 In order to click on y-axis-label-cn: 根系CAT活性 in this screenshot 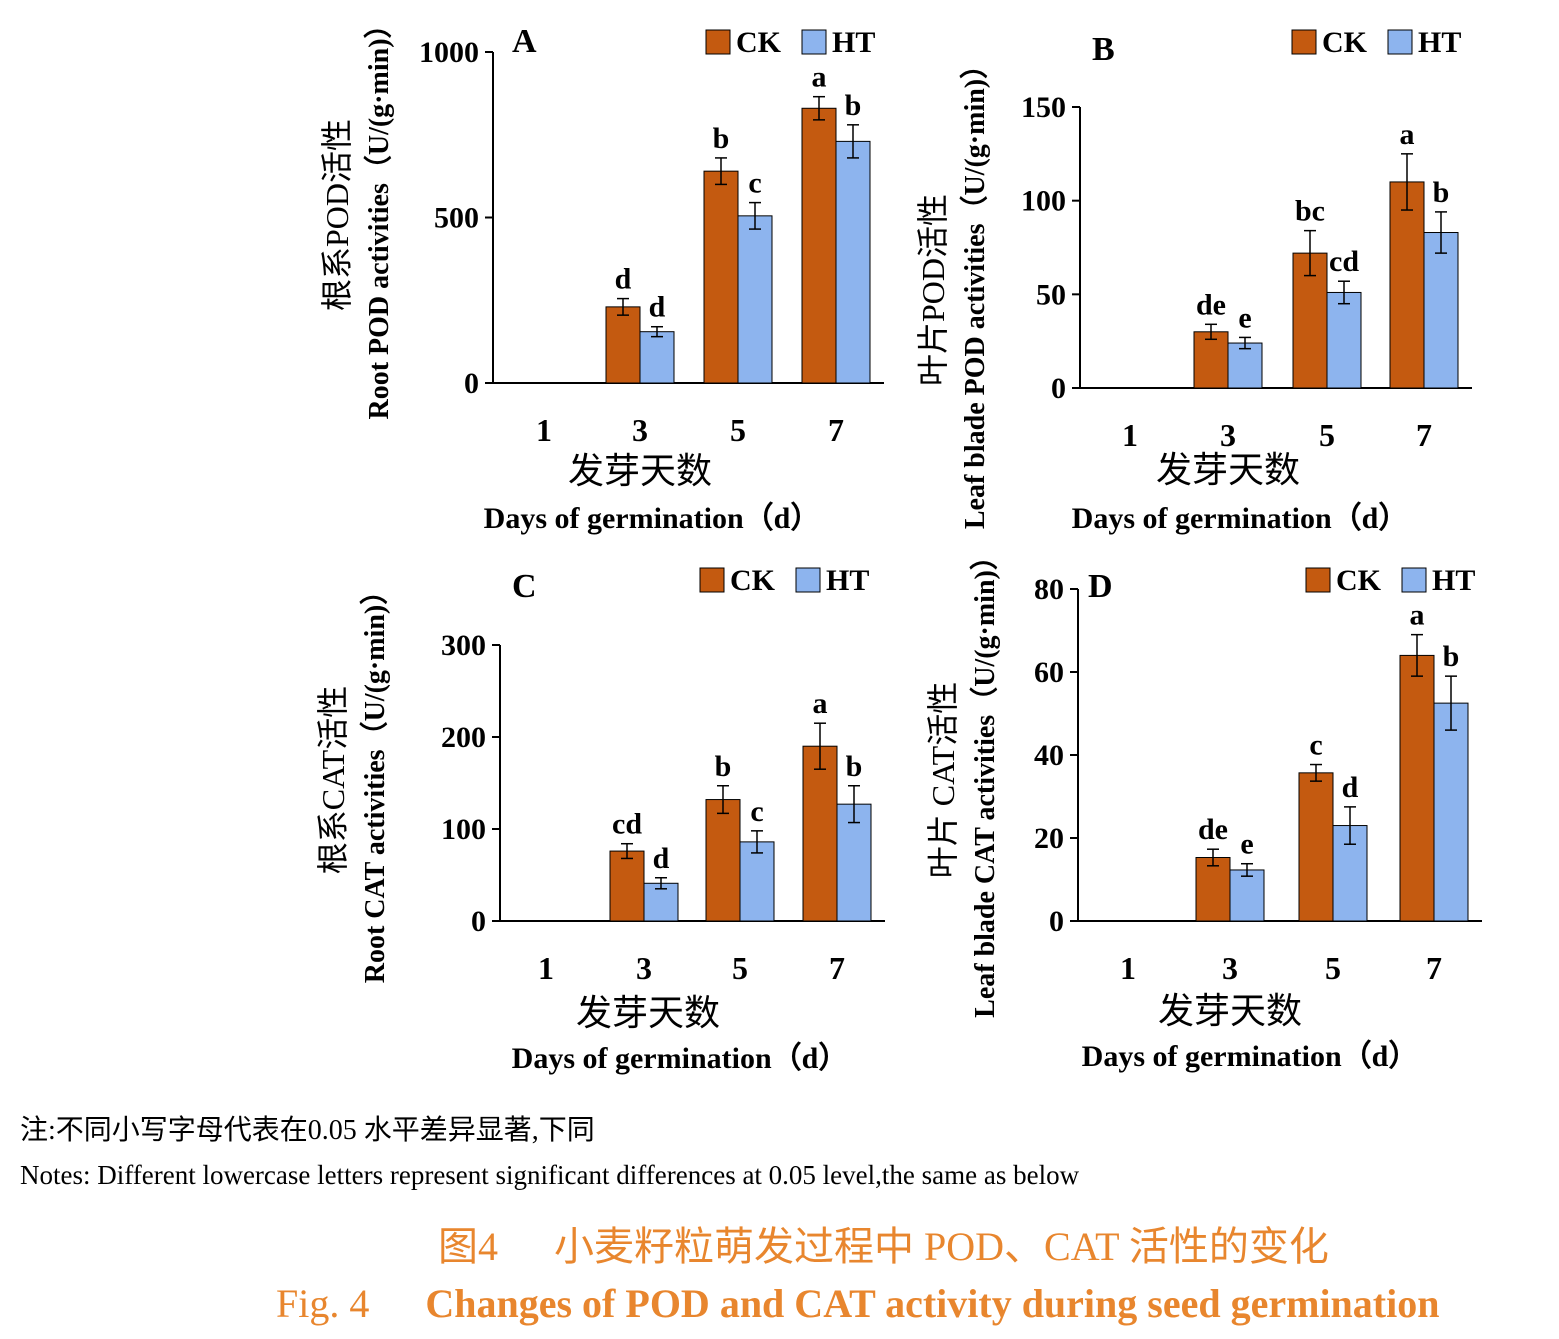, I will do `click(333, 780)`.